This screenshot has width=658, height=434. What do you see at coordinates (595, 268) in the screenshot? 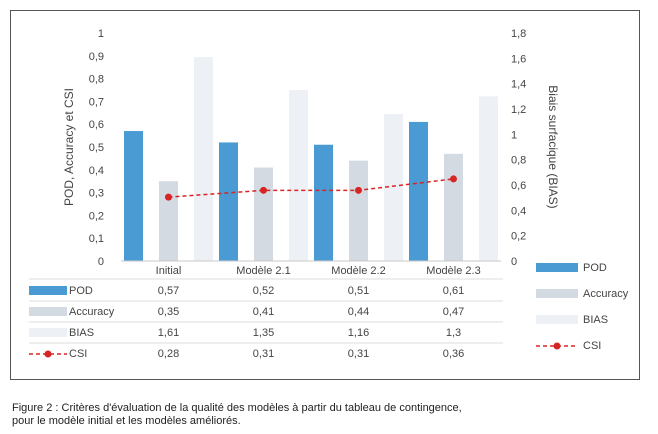
I see `legend-label: POD` at bounding box center [595, 268].